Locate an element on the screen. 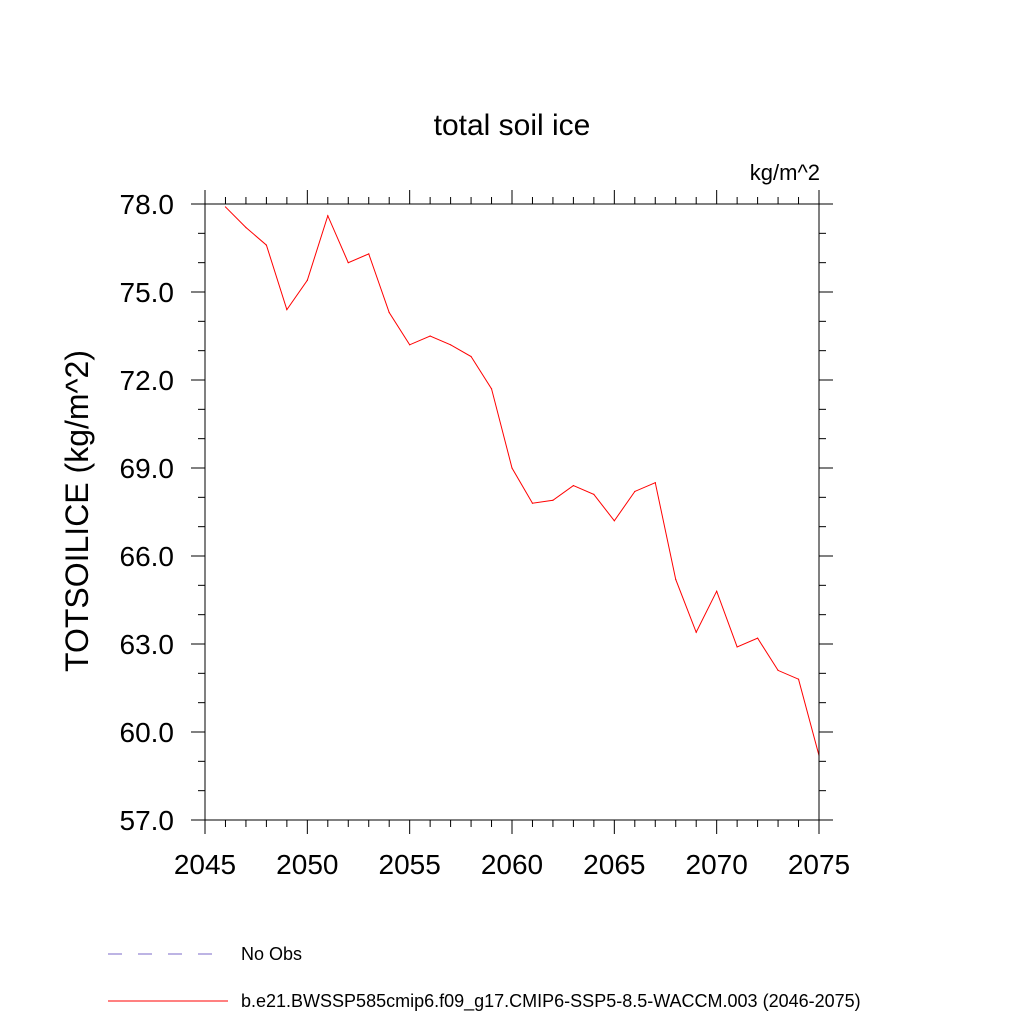 The width and height of the screenshot is (1024, 1024). y-tick-label: 63.0 is located at coordinates (147, 644).